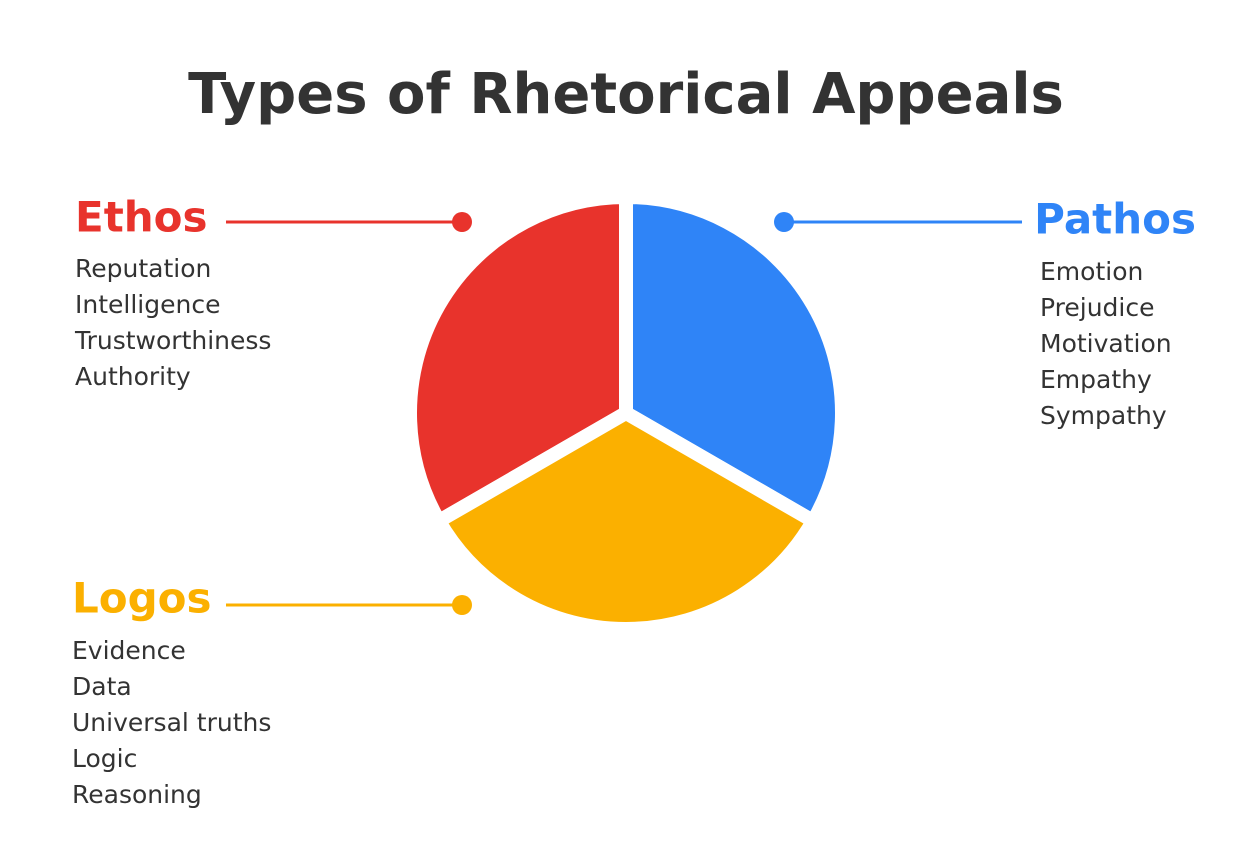  Describe the element at coordinates (142, 598) in the screenshot. I see `group-label: Logos` at that location.